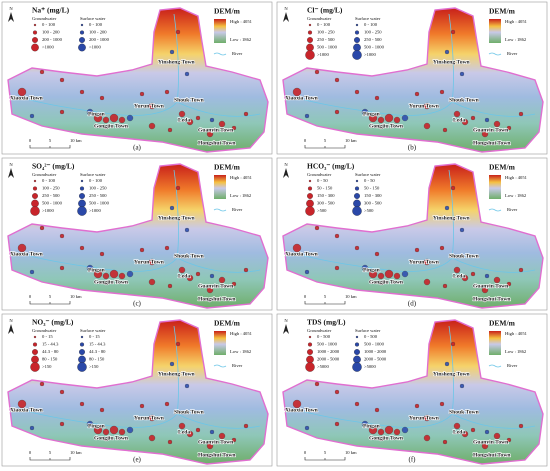  Describe the element at coordinates (216, 442) in the screenshot. I see `town-label: Guanyin Town` at that location.